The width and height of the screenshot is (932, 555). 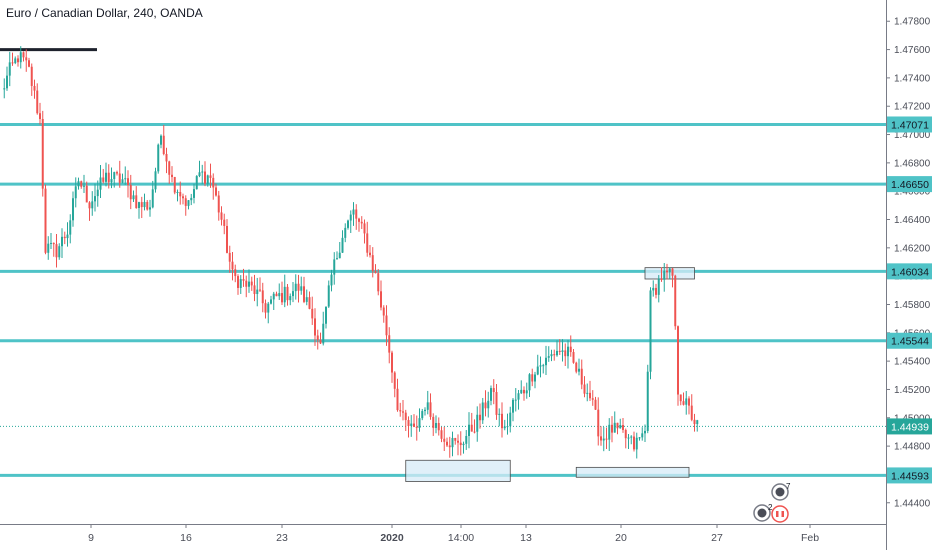 What do you see at coordinates (909, 426) in the screenshot?
I see `last-price-tag` at bounding box center [909, 426].